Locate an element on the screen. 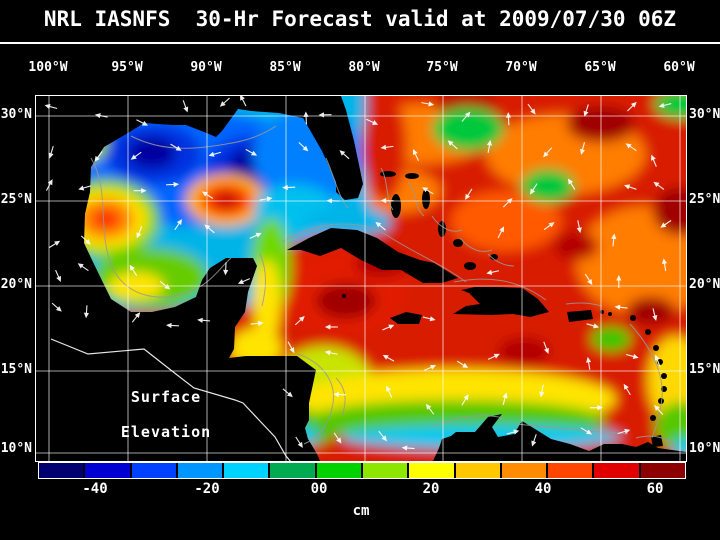 This screenshot has height=540, width=720. colorbar is located at coordinates (362, 470).